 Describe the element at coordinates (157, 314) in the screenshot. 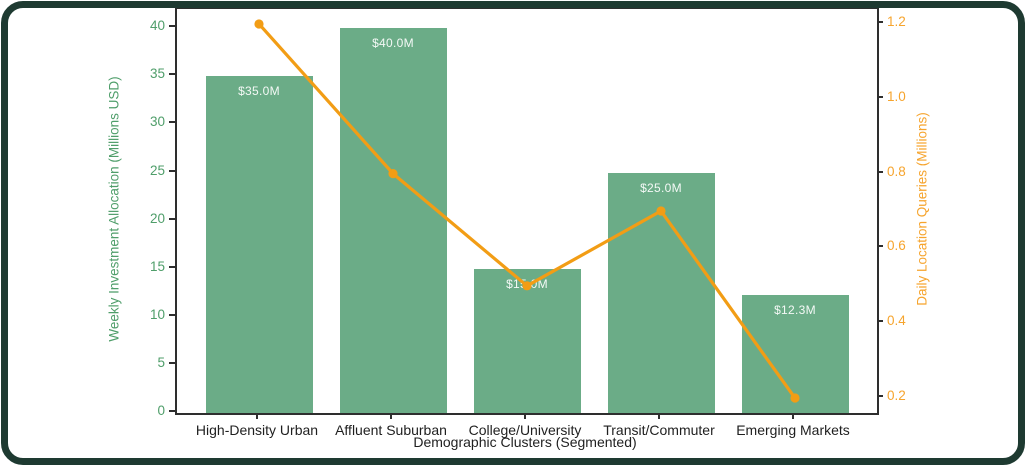

I see `left-ytick-label: 10` at that location.